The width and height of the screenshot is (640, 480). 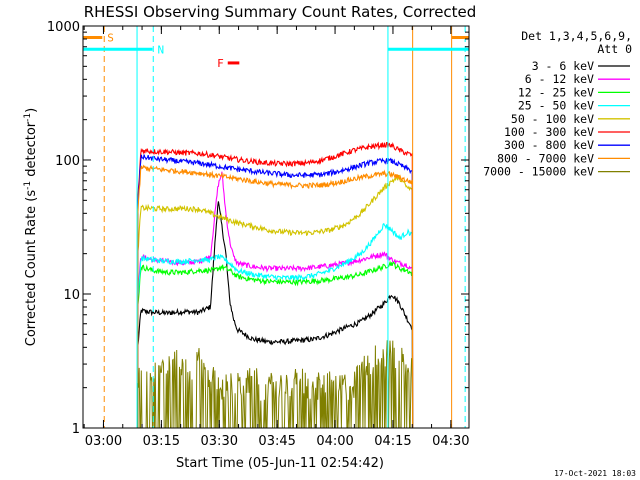 I want to click on y-tick-label-1: 1, so click(x=76, y=429).